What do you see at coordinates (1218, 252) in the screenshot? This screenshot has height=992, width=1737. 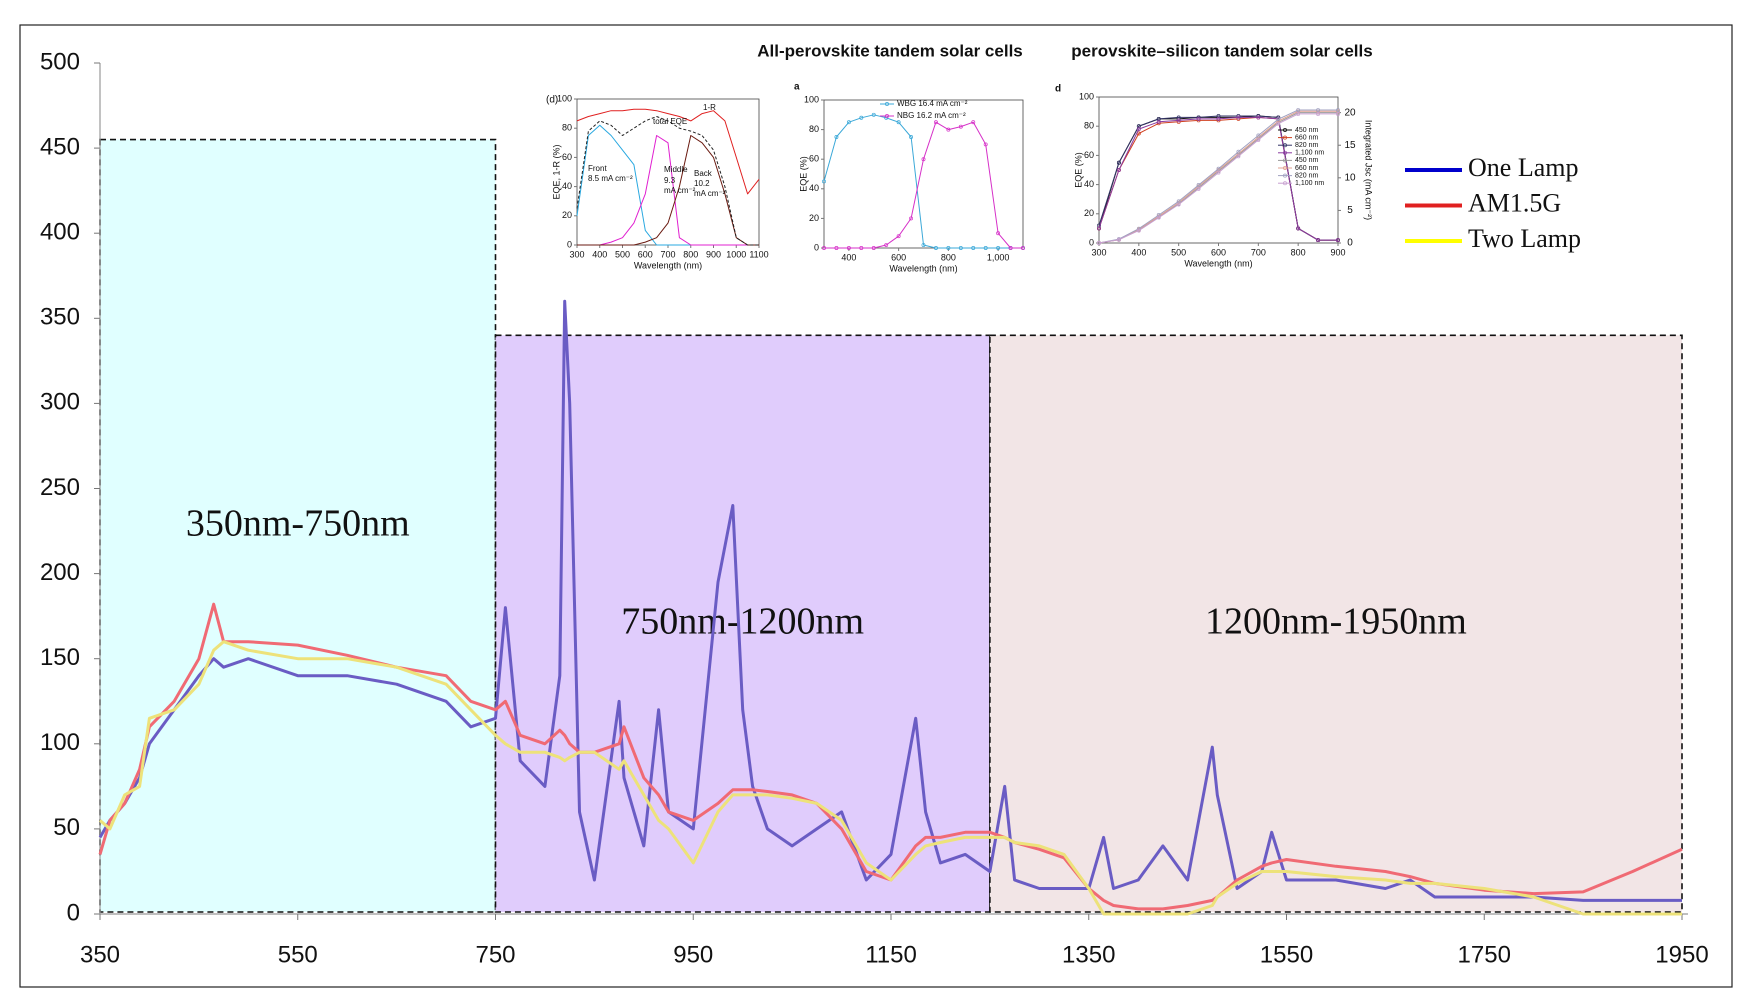 I see `x-tick-label: 600` at bounding box center [1218, 252].